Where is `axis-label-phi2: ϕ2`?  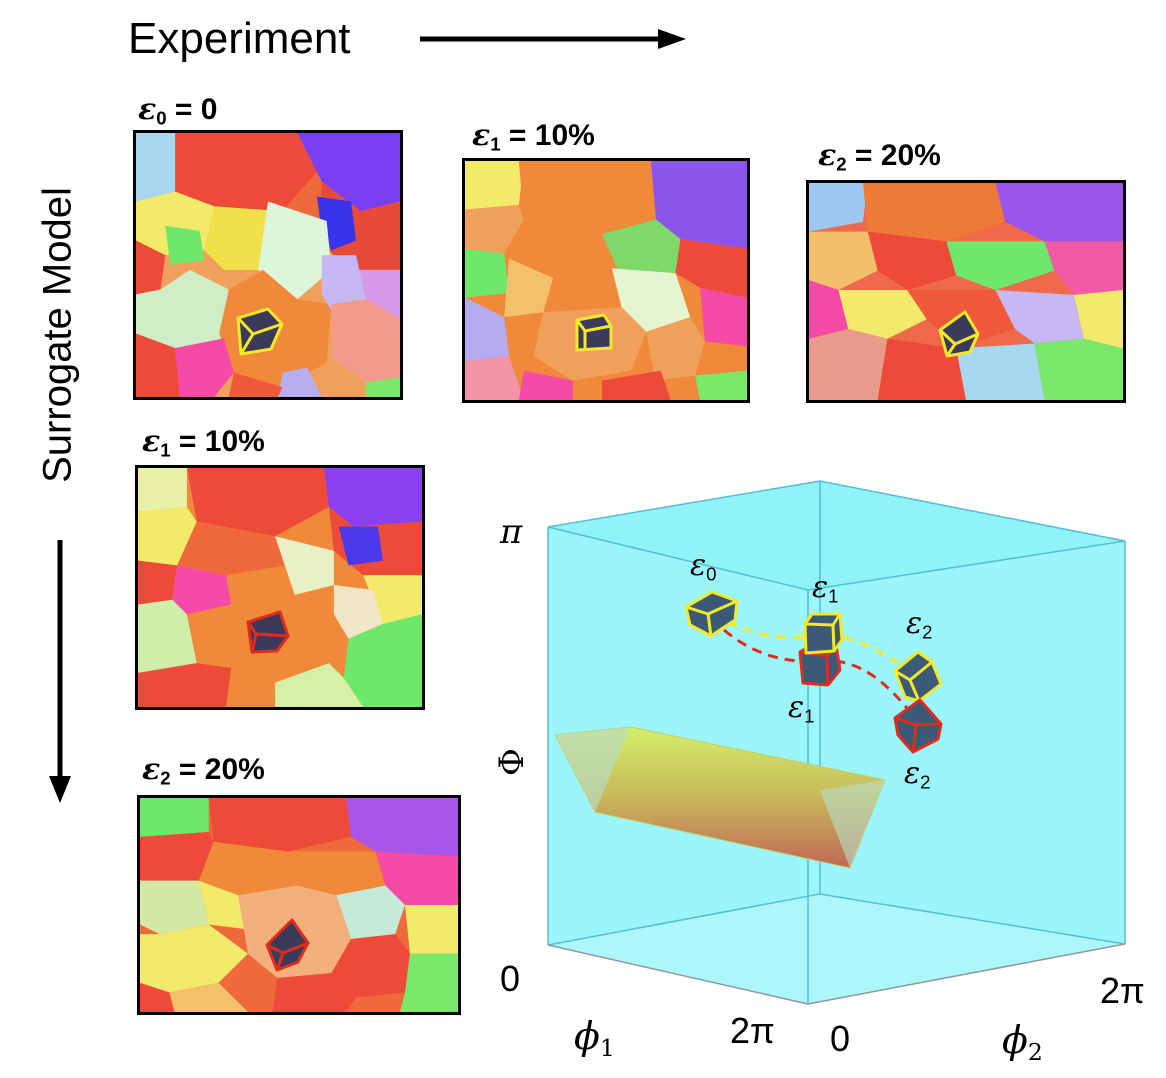
axis-label-phi2: ϕ2 is located at coordinates (1022, 1042).